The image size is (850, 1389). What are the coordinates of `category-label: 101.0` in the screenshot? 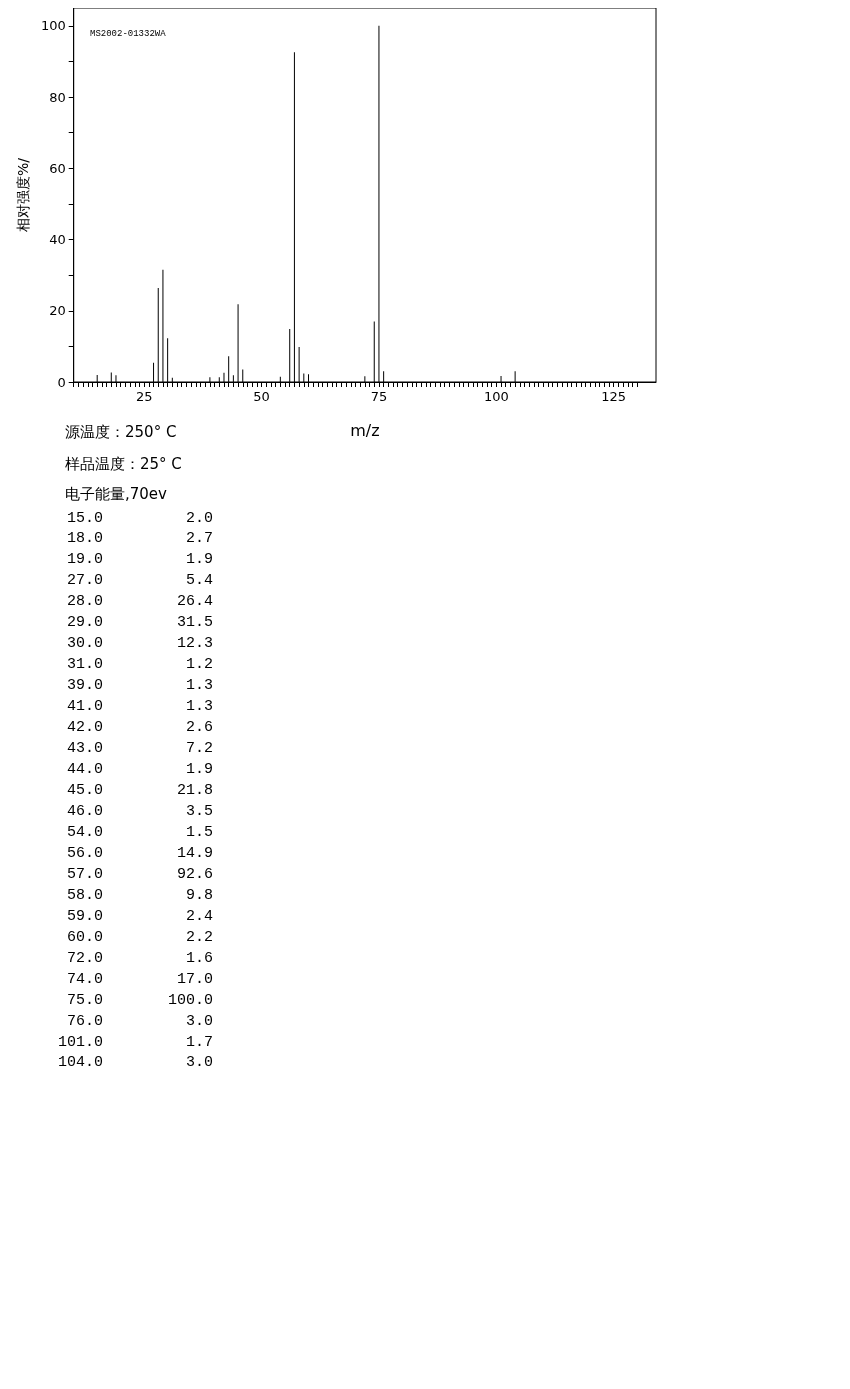 It's located at (80, 1042).